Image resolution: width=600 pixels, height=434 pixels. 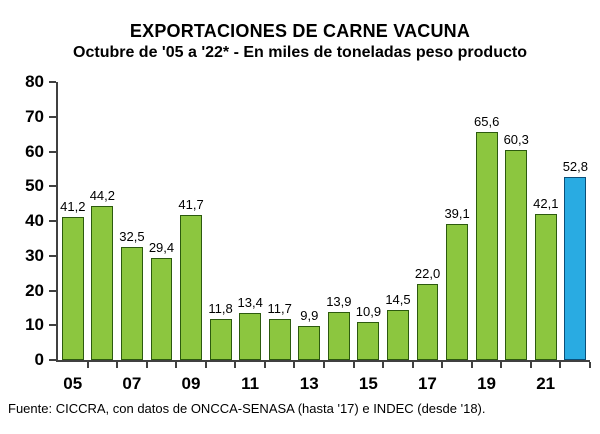 I want to click on bar-value-label: 11,7, so click(x=279, y=309).